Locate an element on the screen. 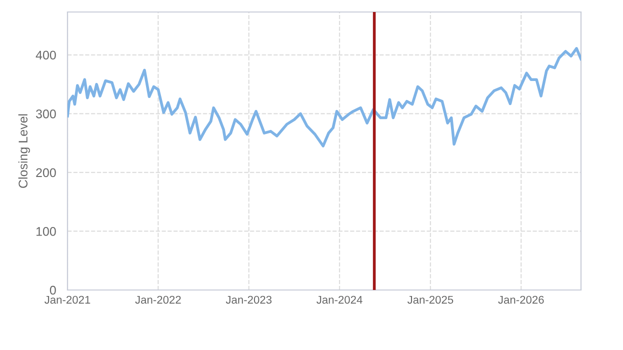  y-tick-label: 200 is located at coordinates (46, 173).